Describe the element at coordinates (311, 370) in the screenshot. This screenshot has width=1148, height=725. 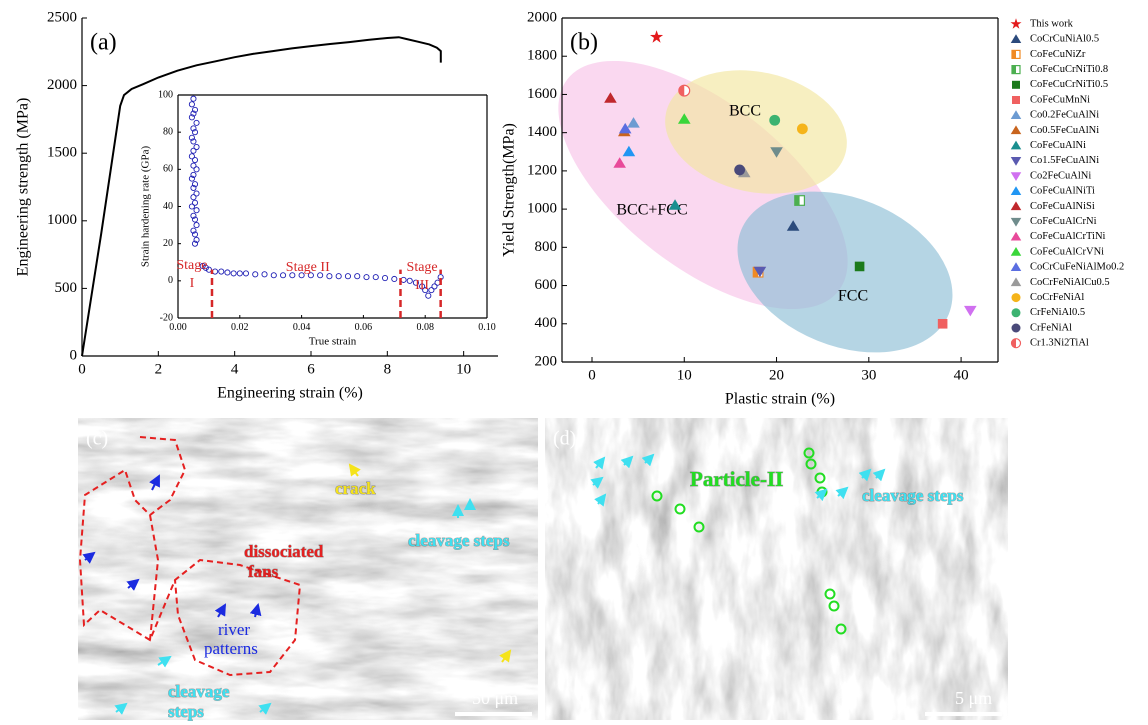
I see `x-tick-label: 6` at that location.